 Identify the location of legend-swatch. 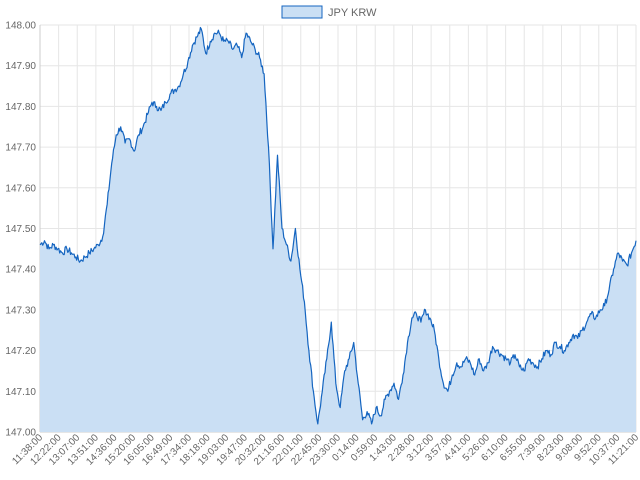
(302, 12).